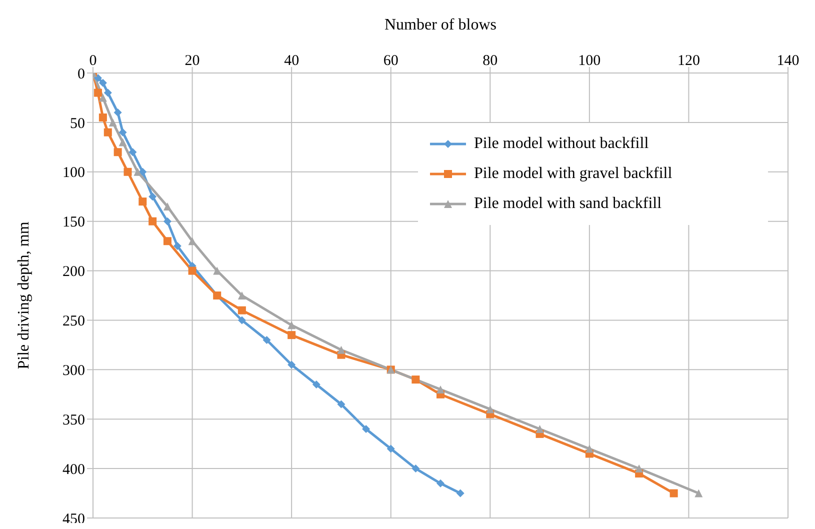 The image size is (815, 529). What do you see at coordinates (93, 61) in the screenshot?
I see `x-tick-label: 0` at bounding box center [93, 61].